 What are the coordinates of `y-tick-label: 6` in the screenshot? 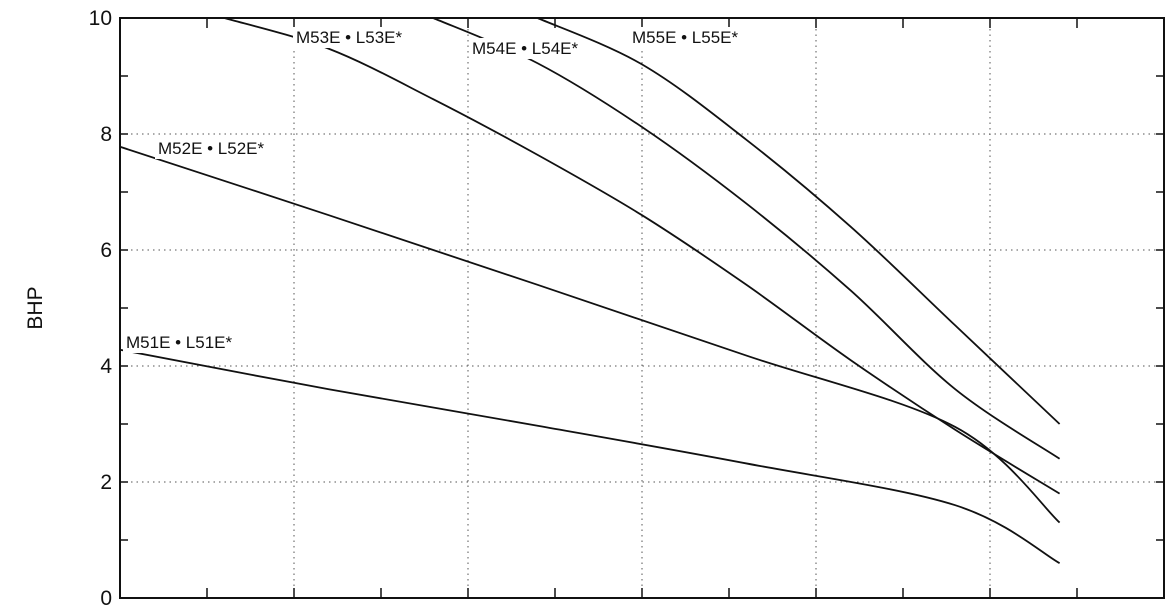 It's located at (106, 250).